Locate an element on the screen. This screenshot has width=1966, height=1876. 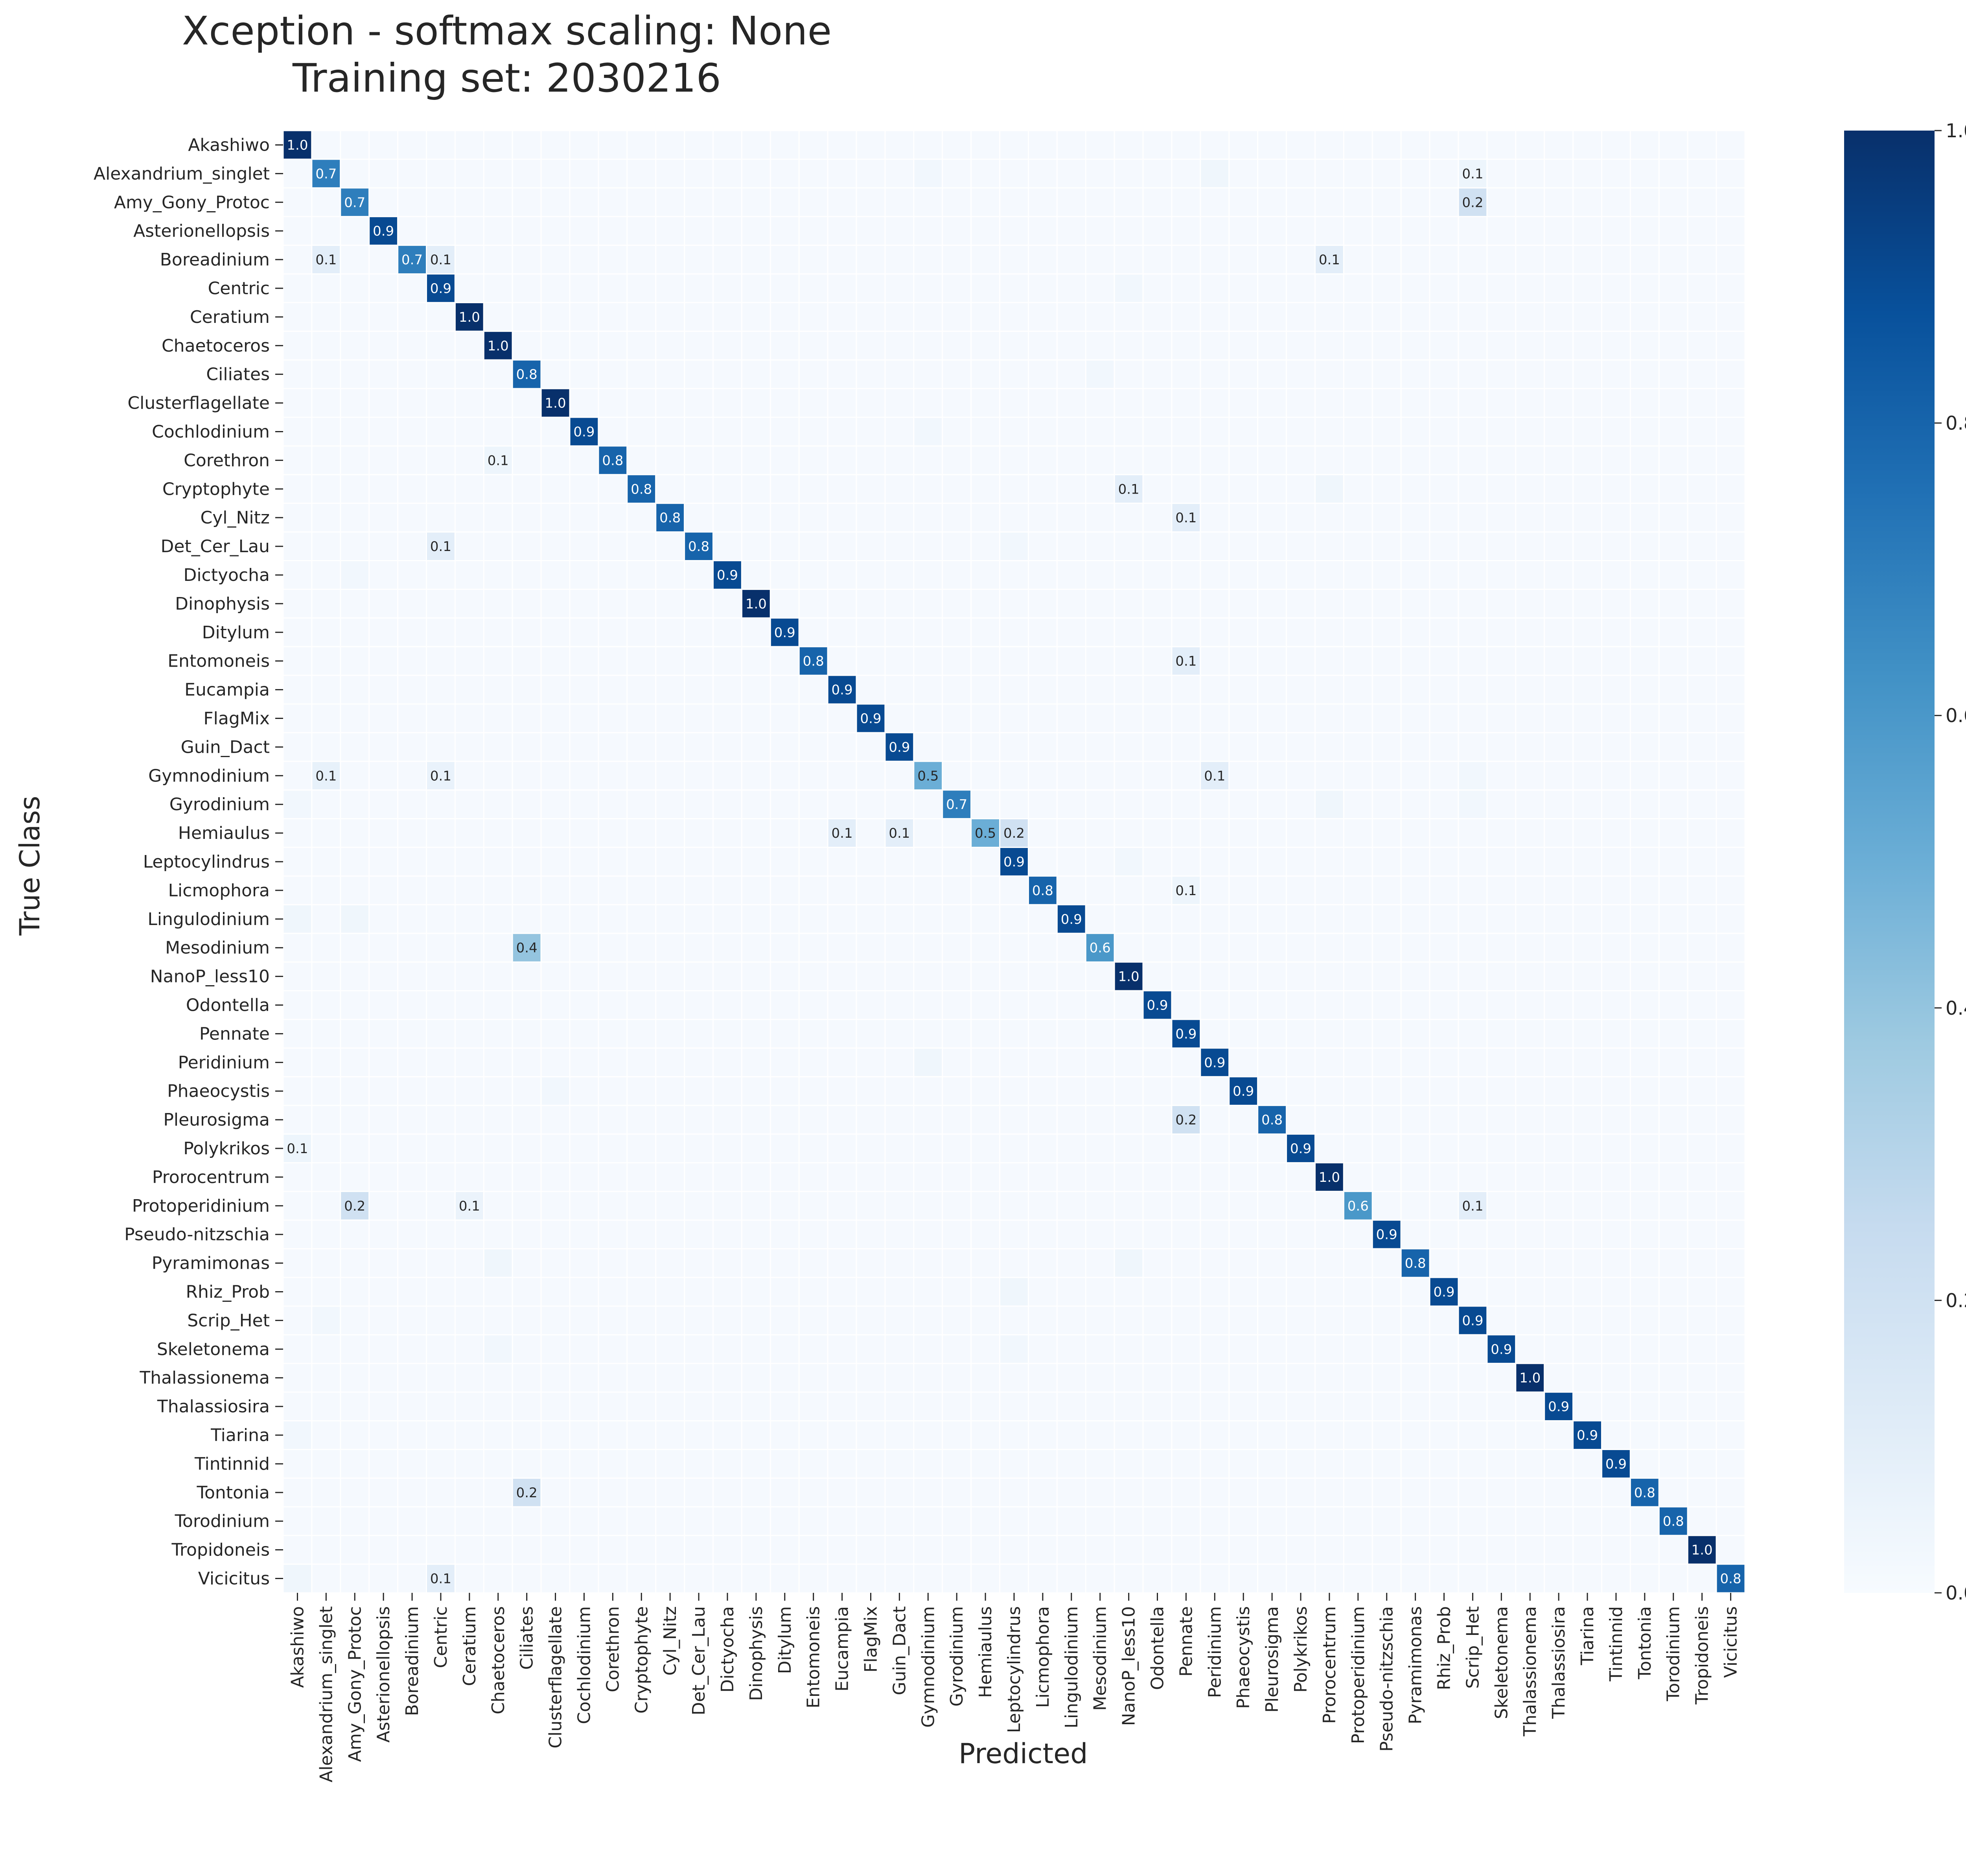
y-tick-label: Lingulodinium is located at coordinates (208, 919).